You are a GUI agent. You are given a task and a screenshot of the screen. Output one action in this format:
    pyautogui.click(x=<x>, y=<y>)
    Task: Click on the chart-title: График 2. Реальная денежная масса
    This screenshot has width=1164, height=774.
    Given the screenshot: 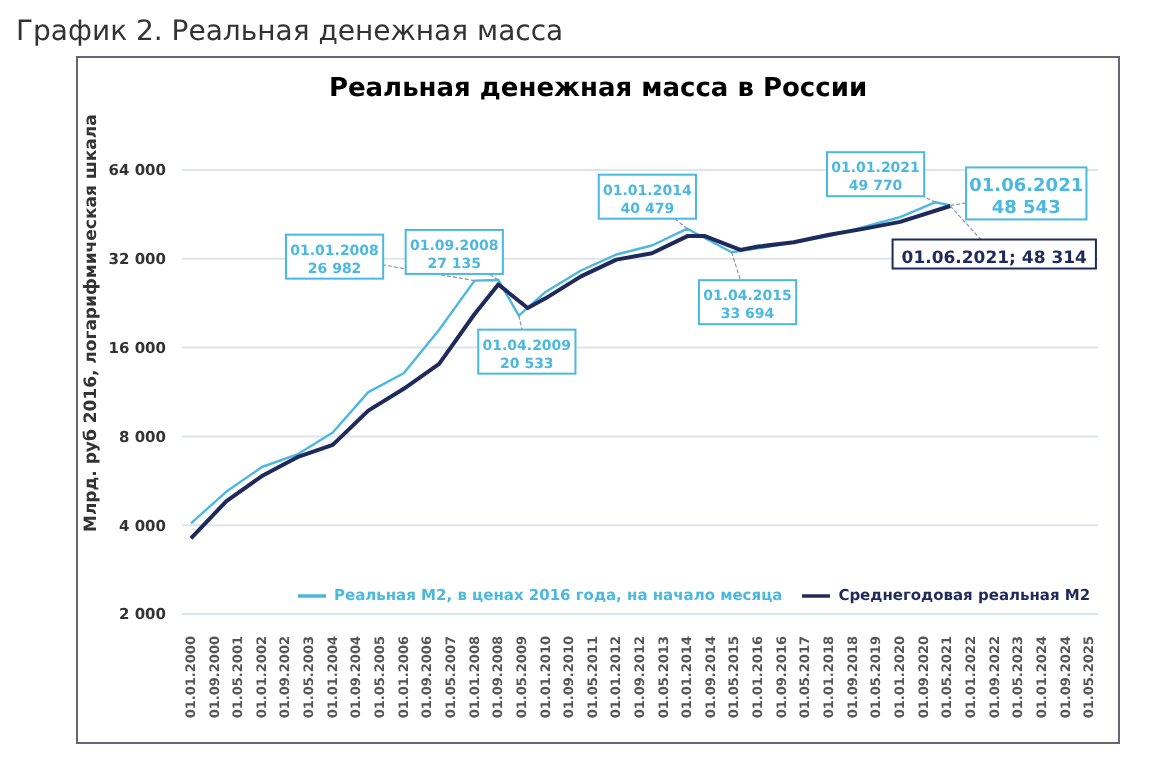 What is the action you would take?
    pyautogui.click(x=291, y=32)
    